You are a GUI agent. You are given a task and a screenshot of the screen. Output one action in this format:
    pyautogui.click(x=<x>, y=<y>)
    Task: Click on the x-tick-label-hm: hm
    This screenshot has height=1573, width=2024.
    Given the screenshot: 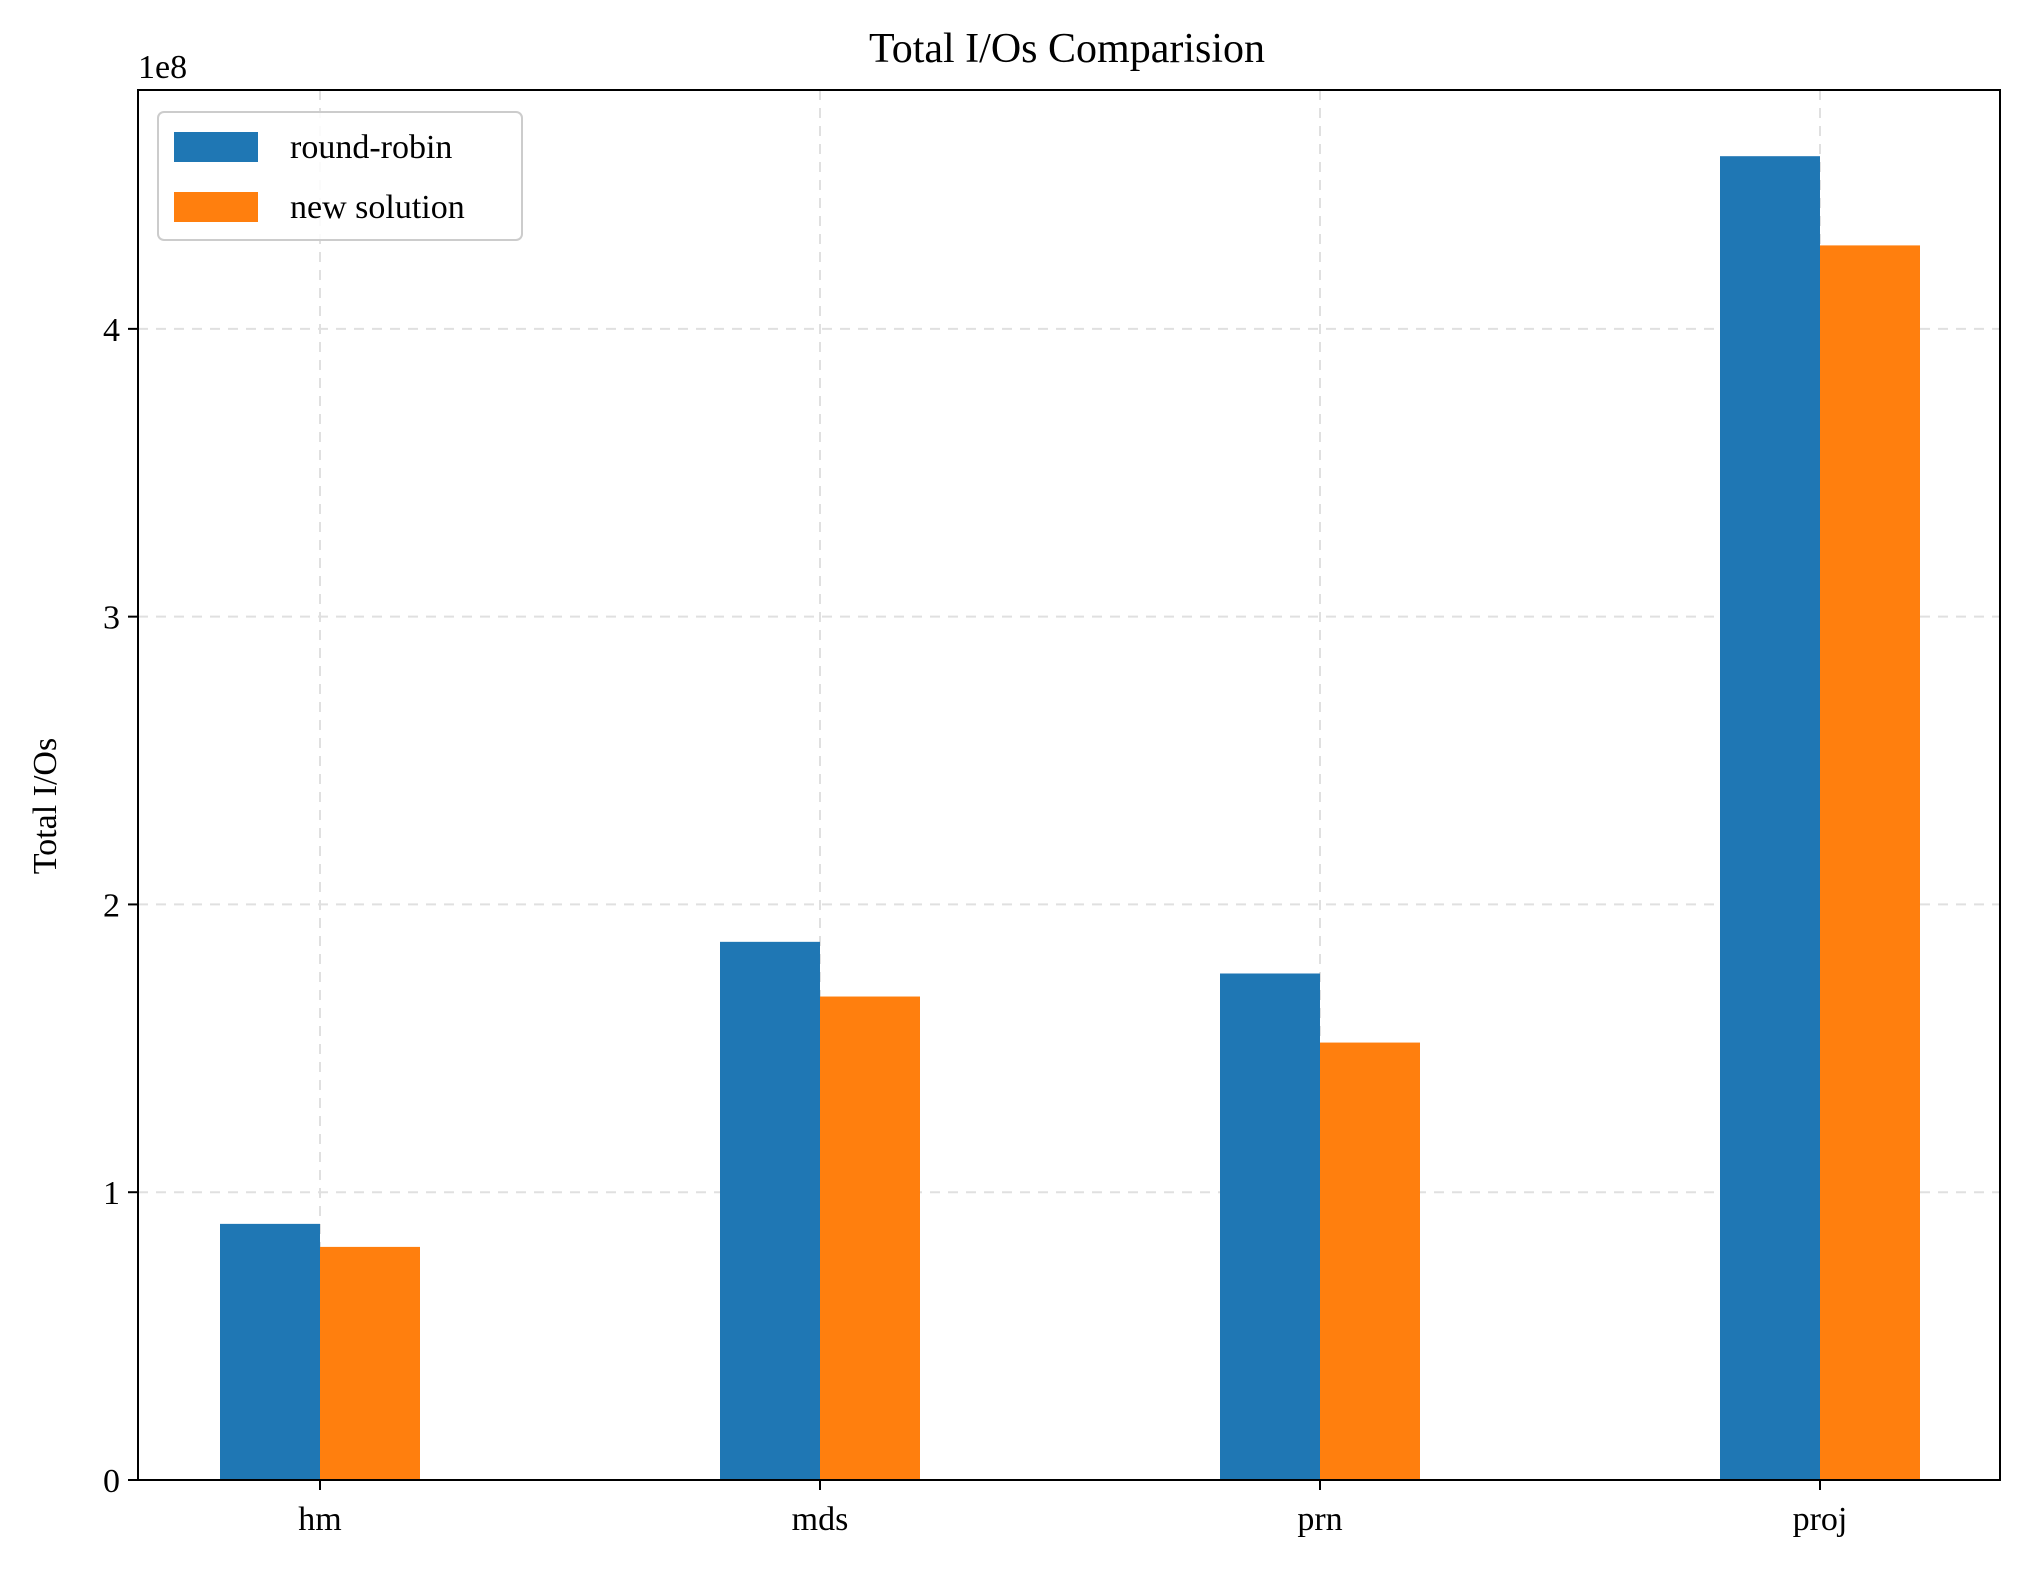 What is the action you would take?
    pyautogui.click(x=319, y=1519)
    